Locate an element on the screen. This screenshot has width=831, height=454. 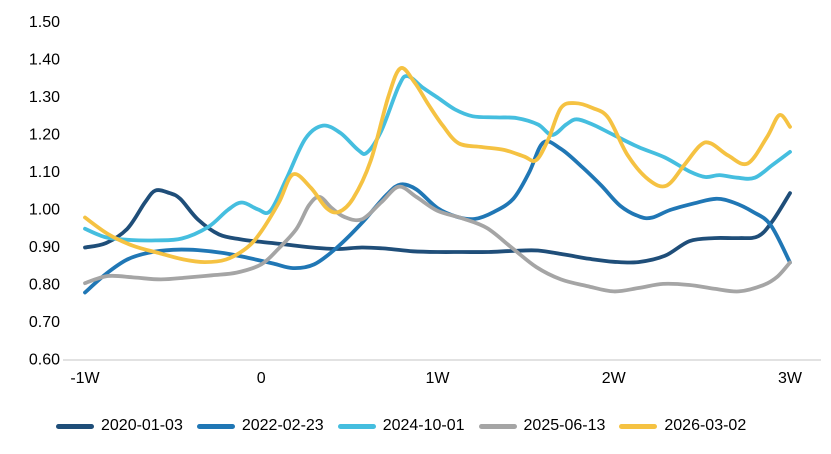
legend-item-2026-03-02: 2026-03-02 is located at coordinates (682, 426).